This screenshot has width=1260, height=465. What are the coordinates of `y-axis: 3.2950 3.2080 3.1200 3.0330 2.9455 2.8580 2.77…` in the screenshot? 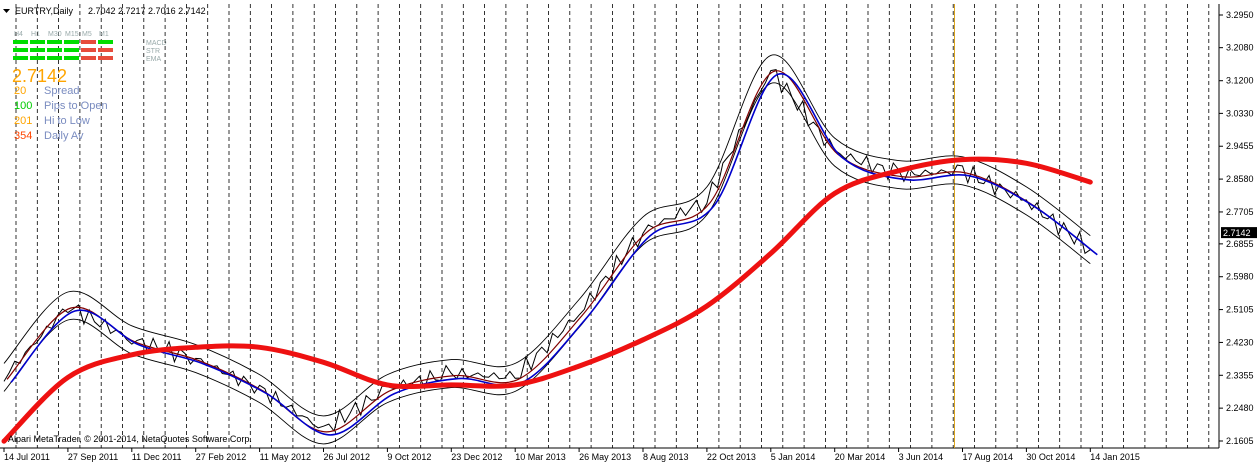 It's located at (1236, 228).